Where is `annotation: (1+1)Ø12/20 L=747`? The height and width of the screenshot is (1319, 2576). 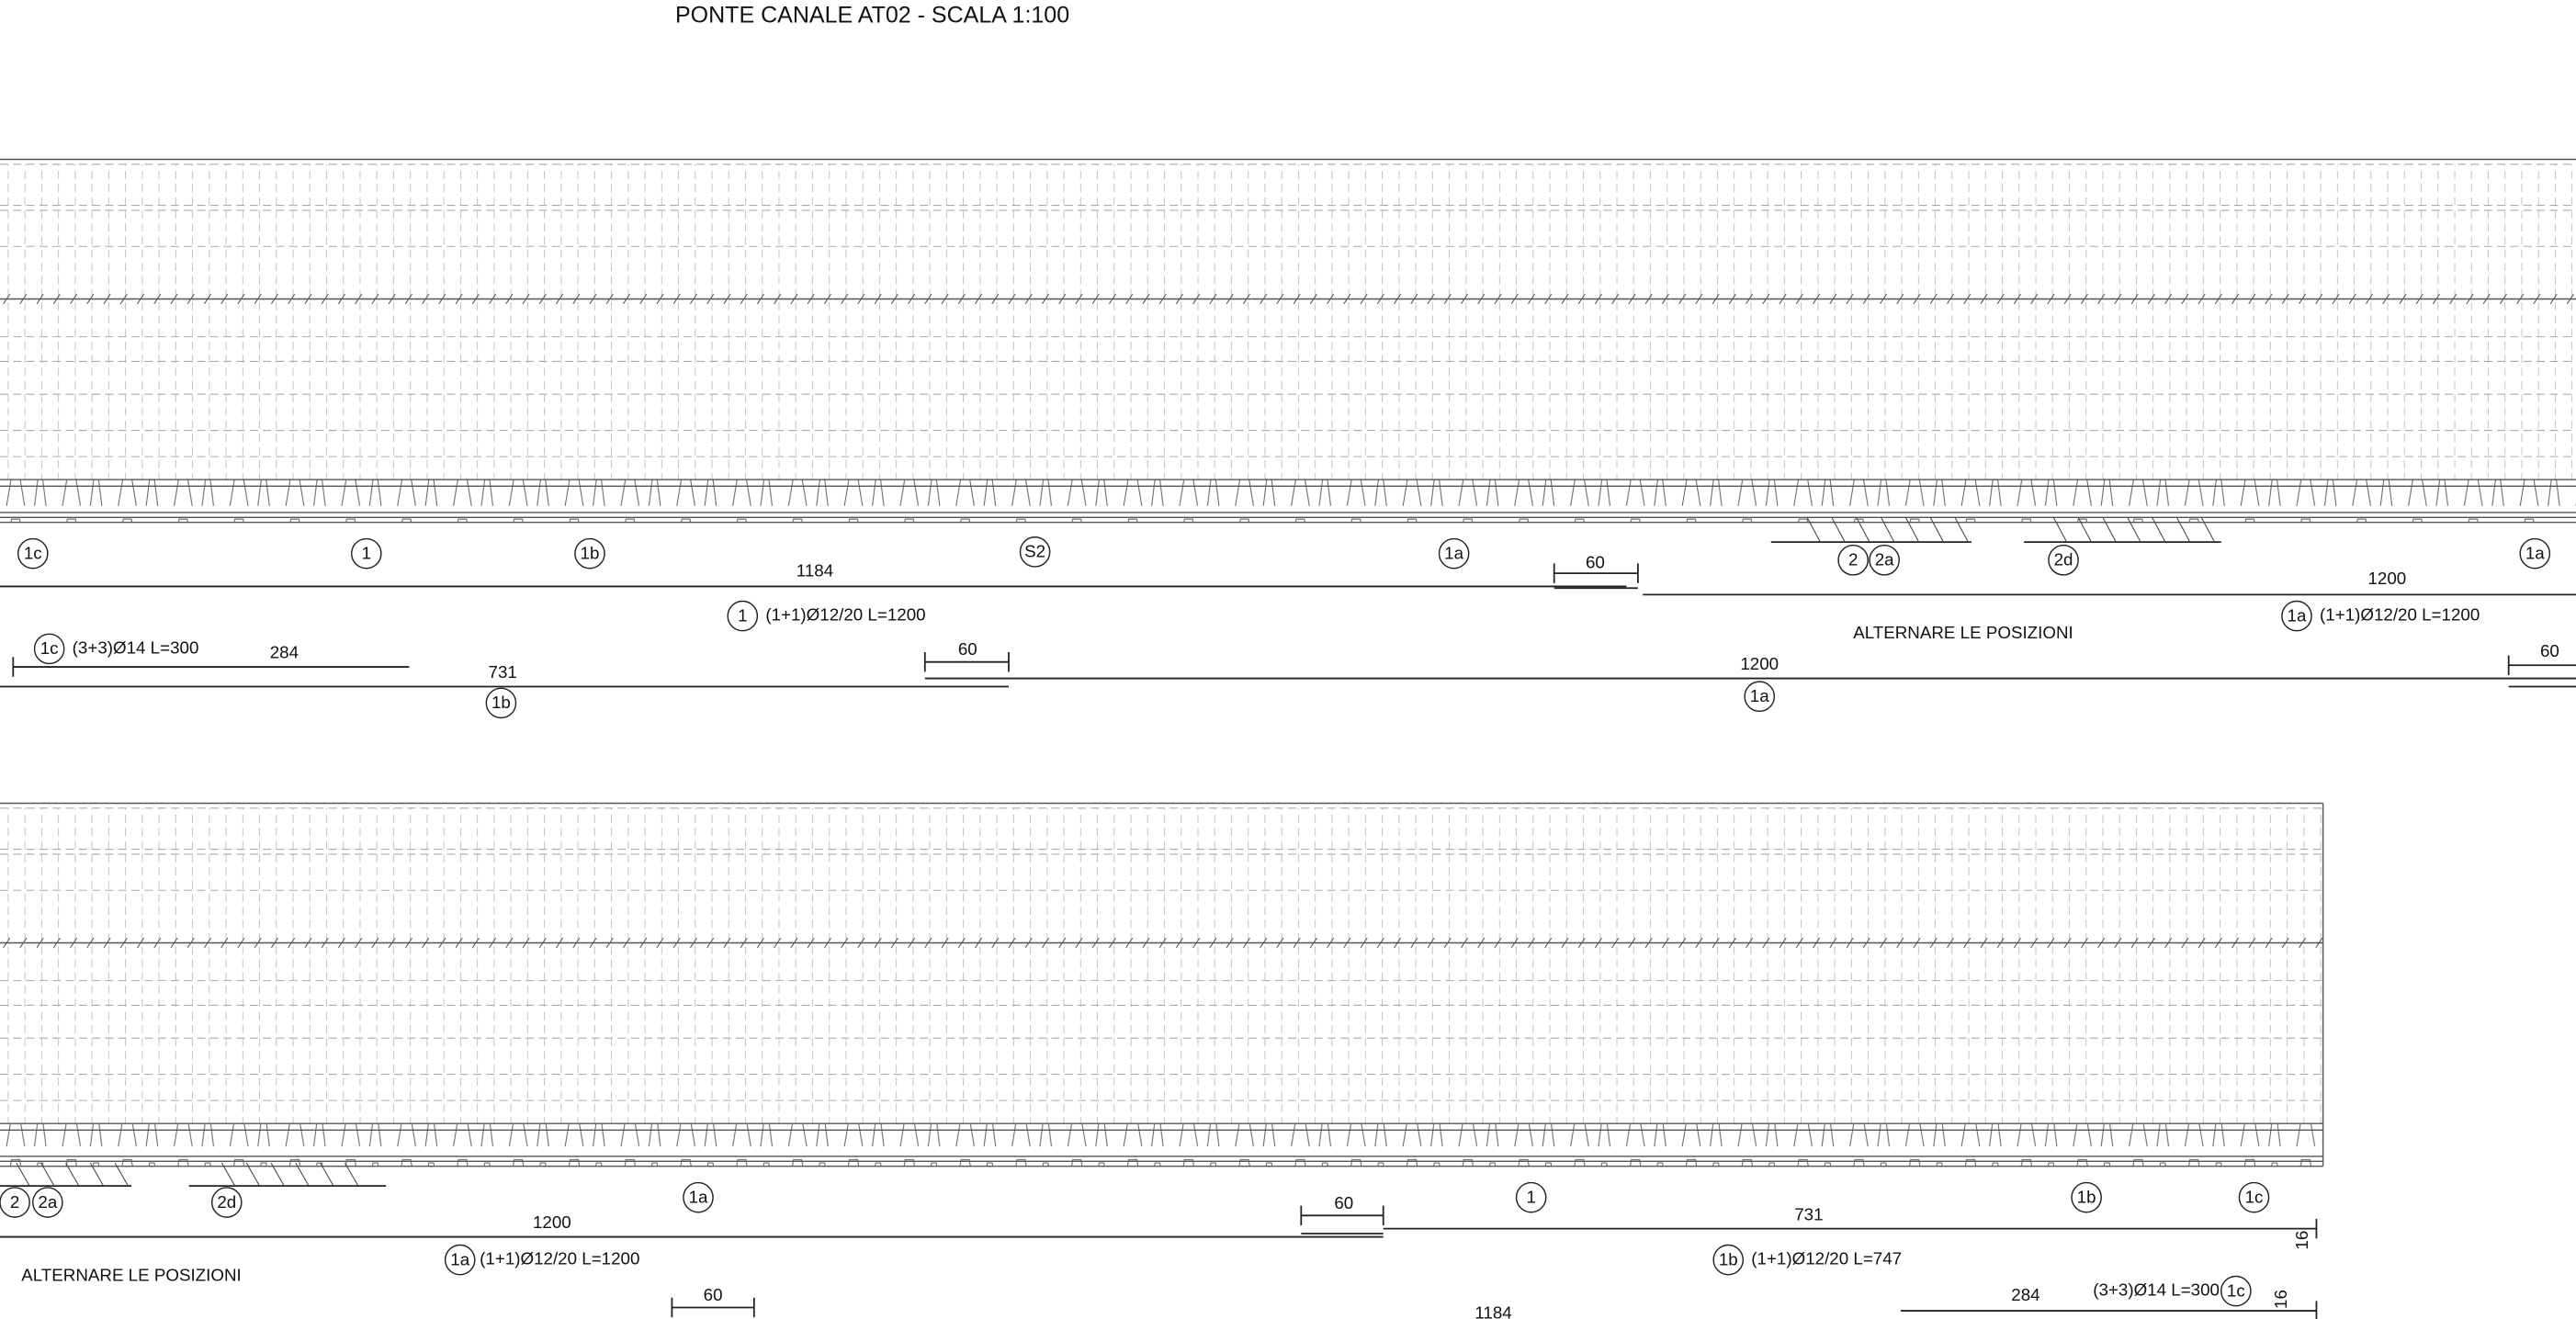 annotation: (1+1)Ø12/20 L=747 is located at coordinates (1826, 1258).